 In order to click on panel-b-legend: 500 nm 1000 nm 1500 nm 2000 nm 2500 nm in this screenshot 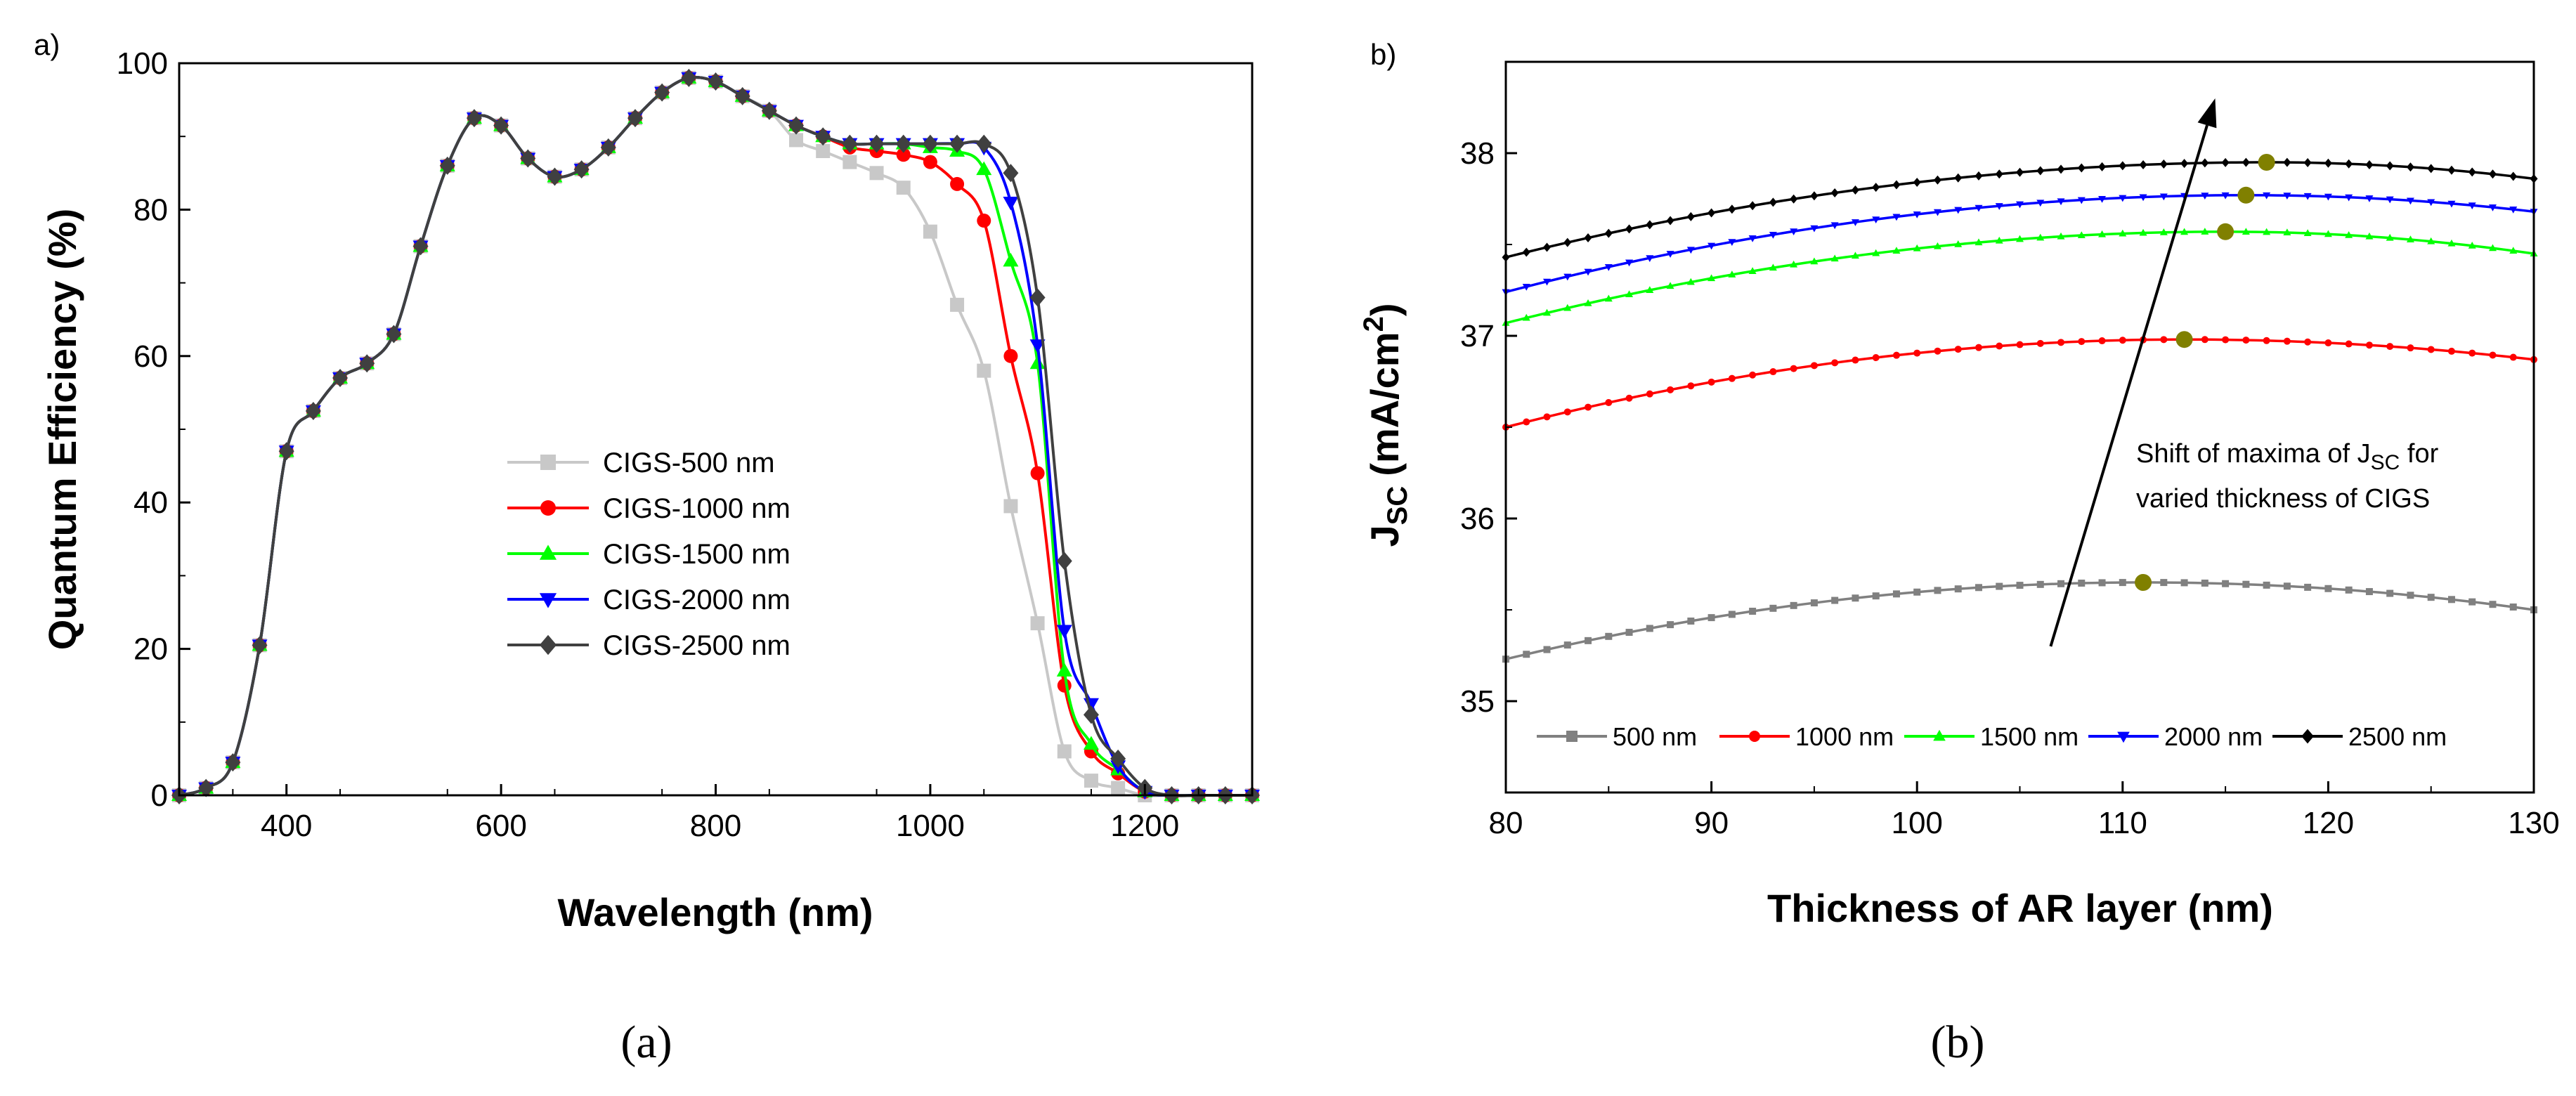, I will do `click(1992, 736)`.